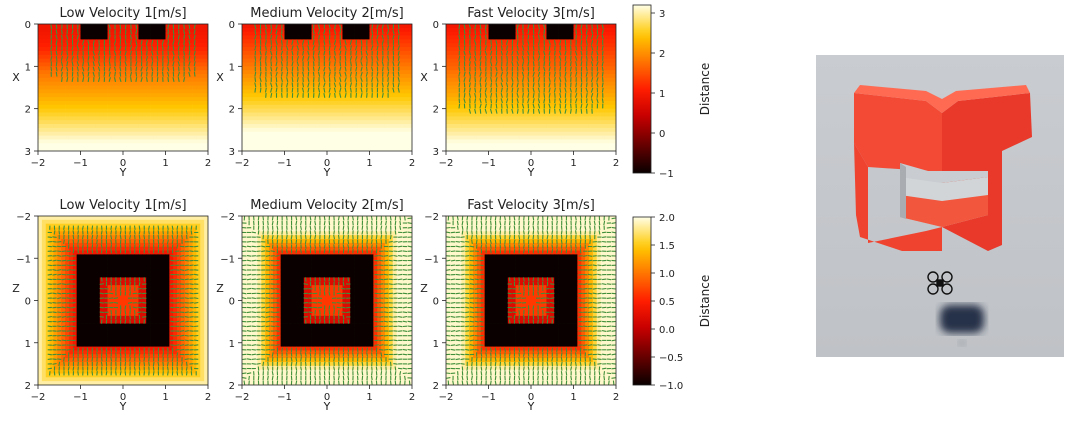  Describe the element at coordinates (436, 152) in the screenshot. I see `y-tick-label: 3` at that location.